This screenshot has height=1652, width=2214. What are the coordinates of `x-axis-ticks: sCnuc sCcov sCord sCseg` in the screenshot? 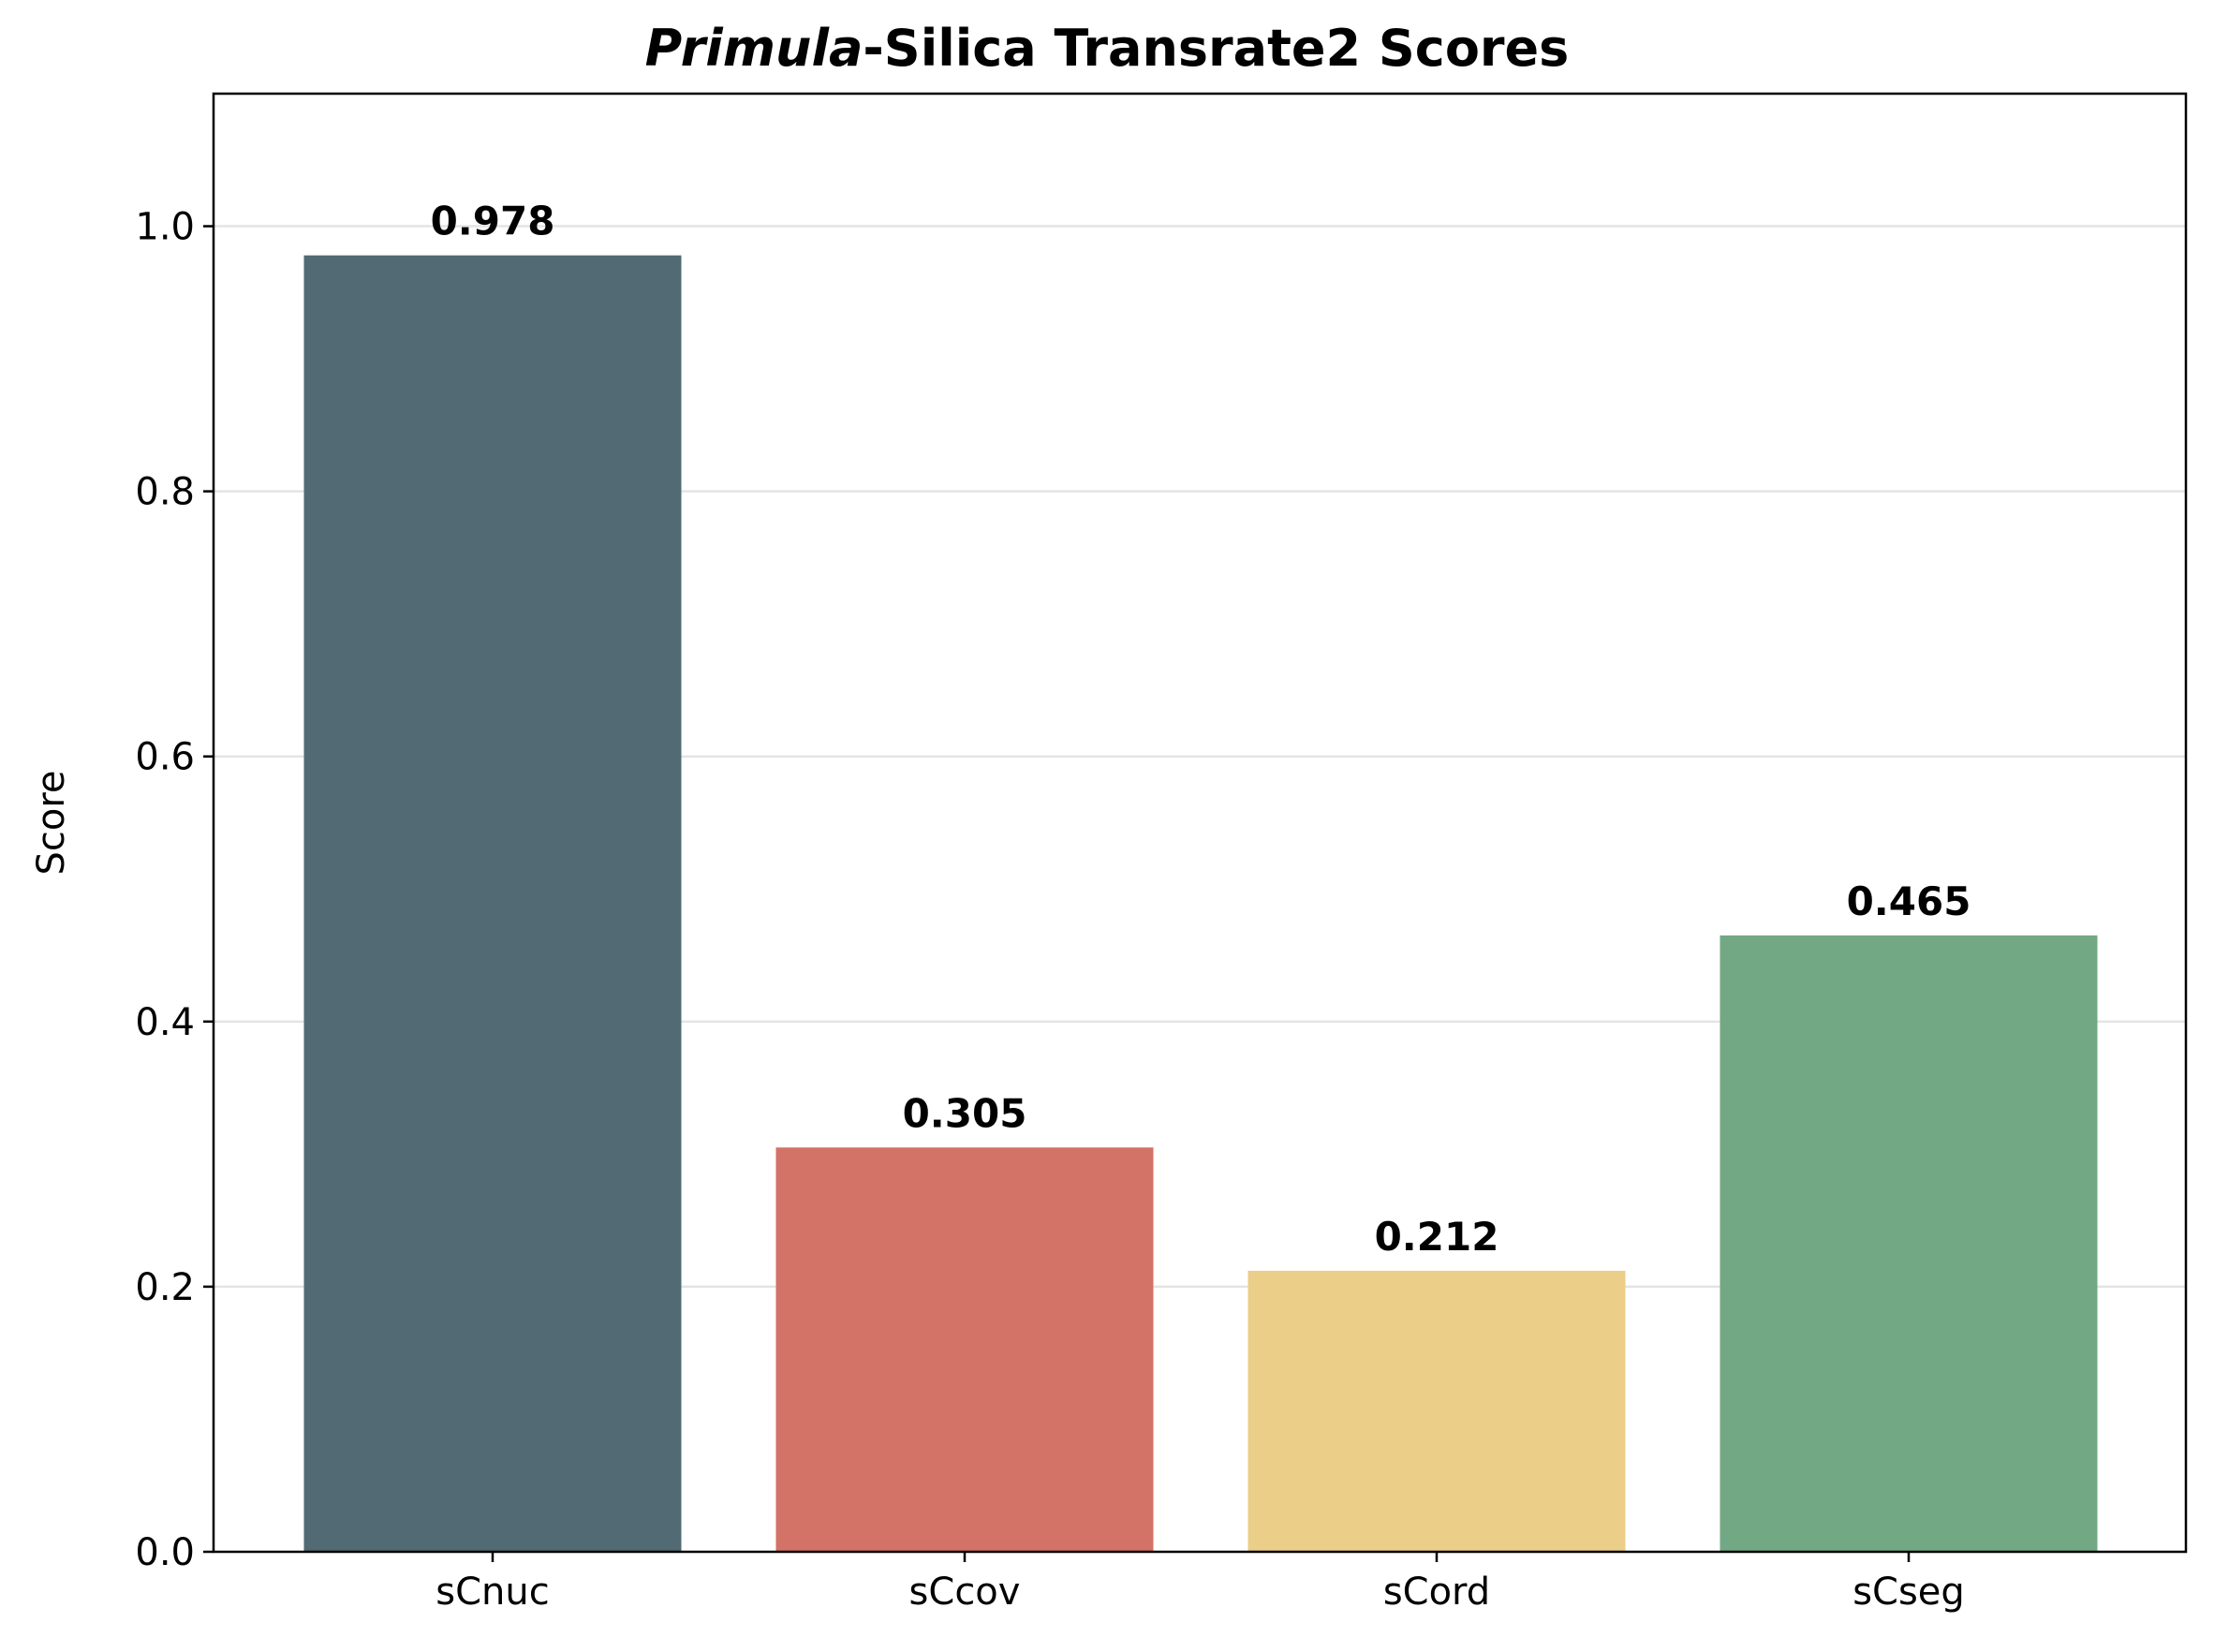 It's located at (1200, 1583).